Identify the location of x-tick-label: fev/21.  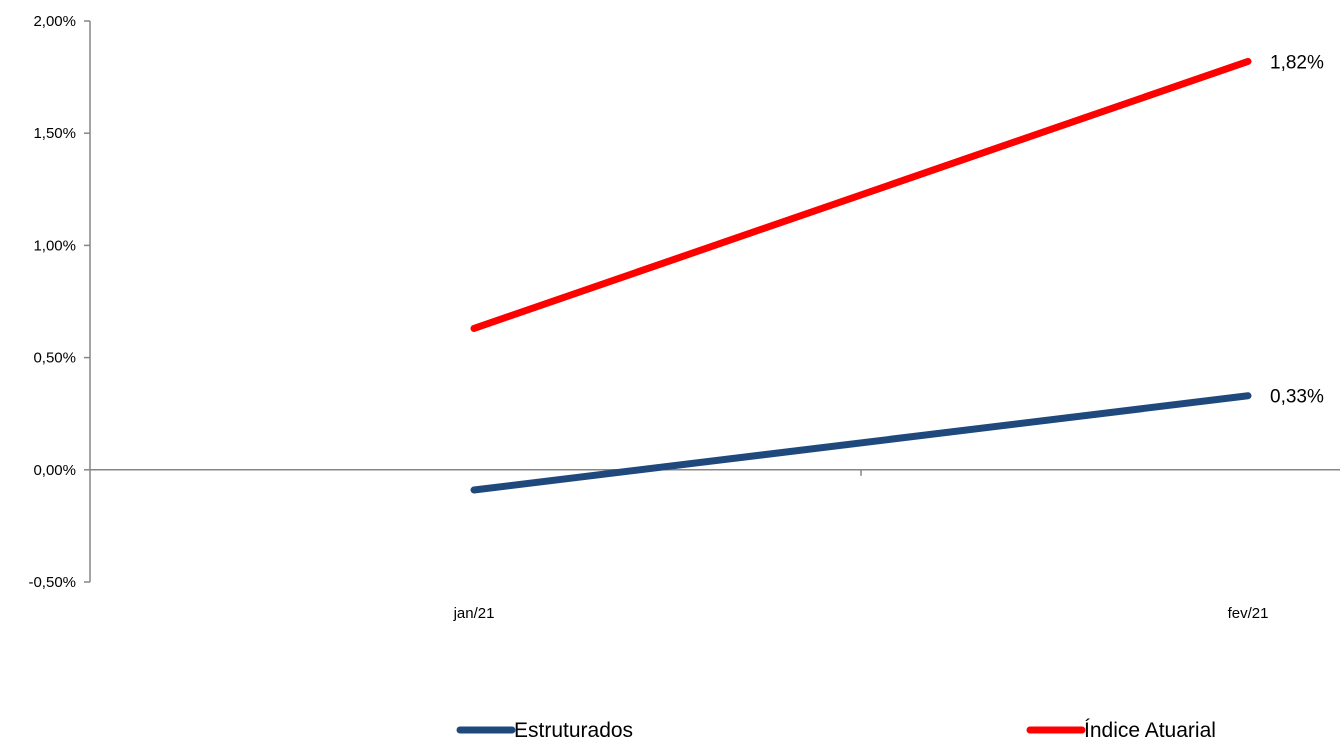
(1248, 613).